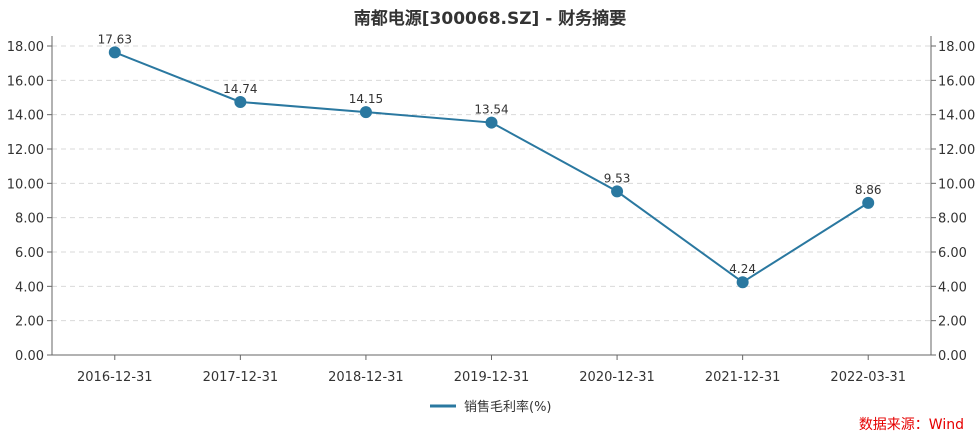 This screenshot has height=440, width=980. Describe the element at coordinates (241, 377) in the screenshot. I see `x-tick-label: 2017-12-31` at that location.